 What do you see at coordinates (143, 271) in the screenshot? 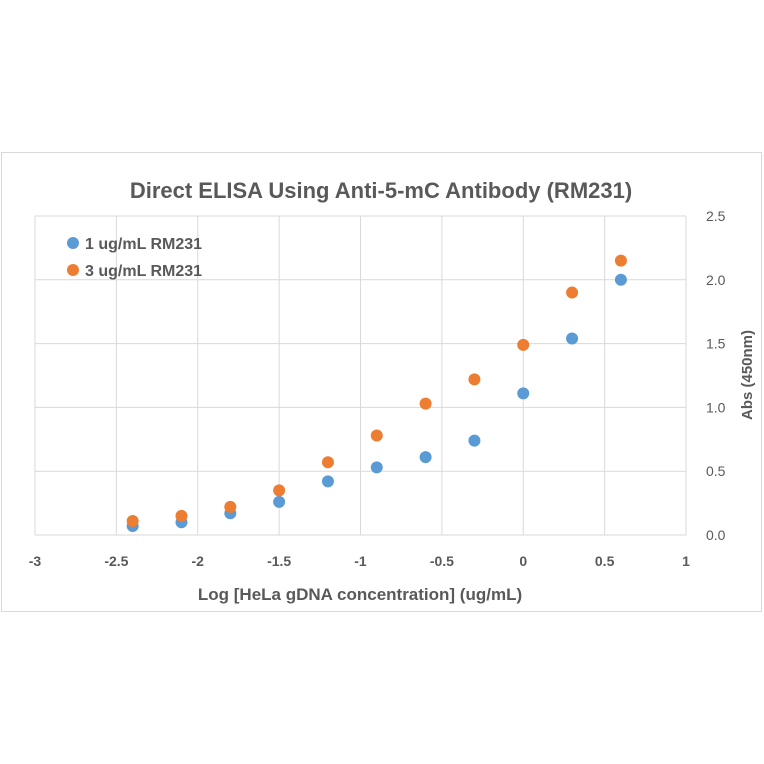
I see `legend-label-2: 3 ug/mL RM231` at bounding box center [143, 271].